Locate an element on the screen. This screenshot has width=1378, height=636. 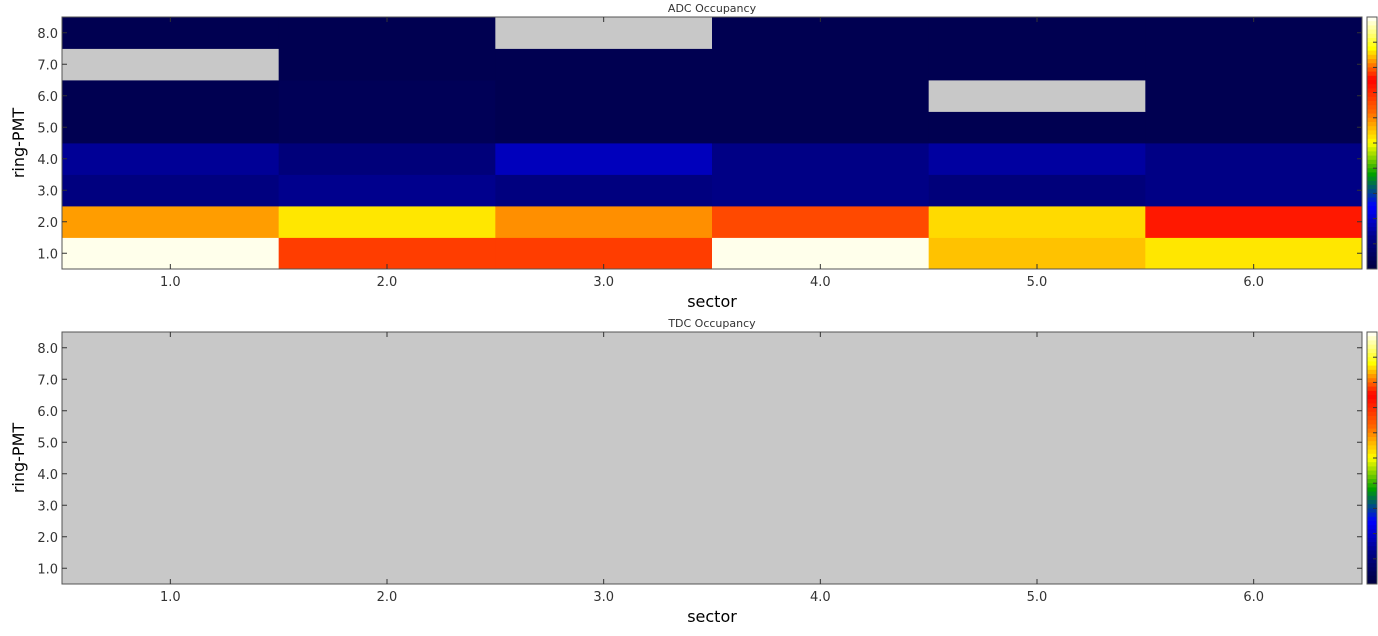
x-tick-label: 2.0 is located at coordinates (387, 597).